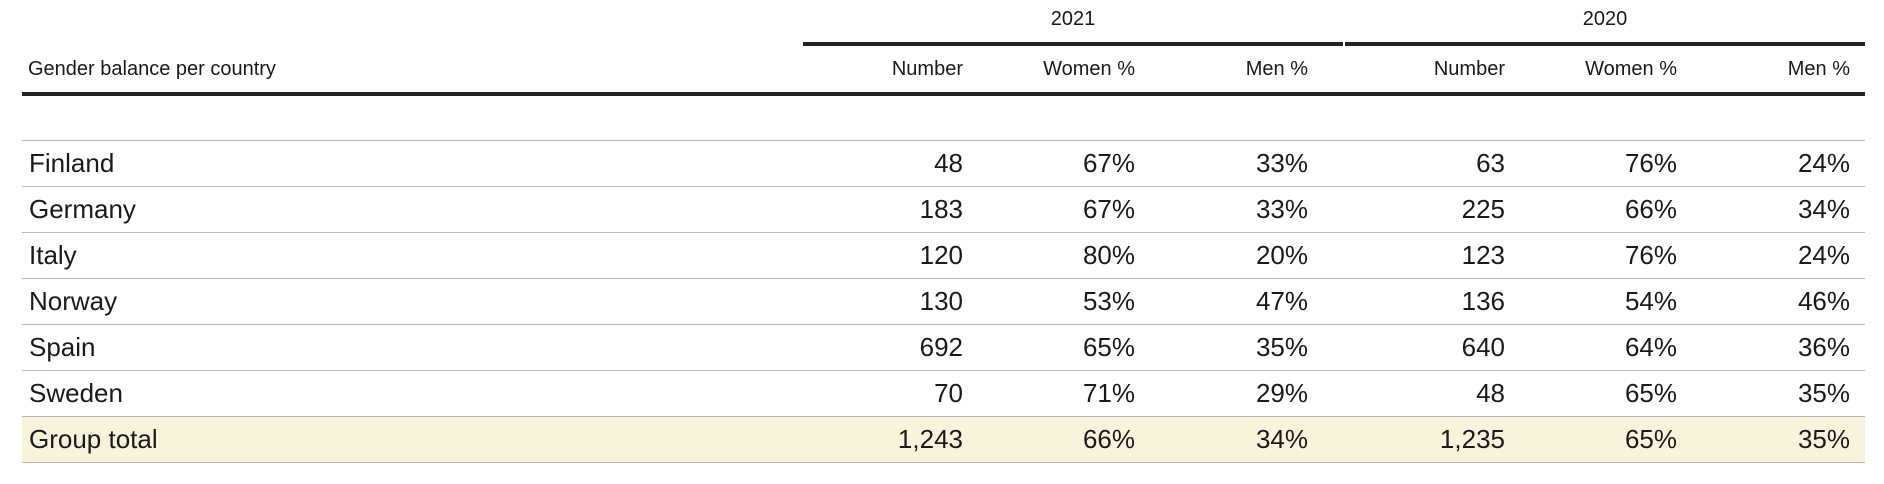  Describe the element at coordinates (1276, 69) in the screenshot. I see `col-header-men-2021: Men %` at that location.